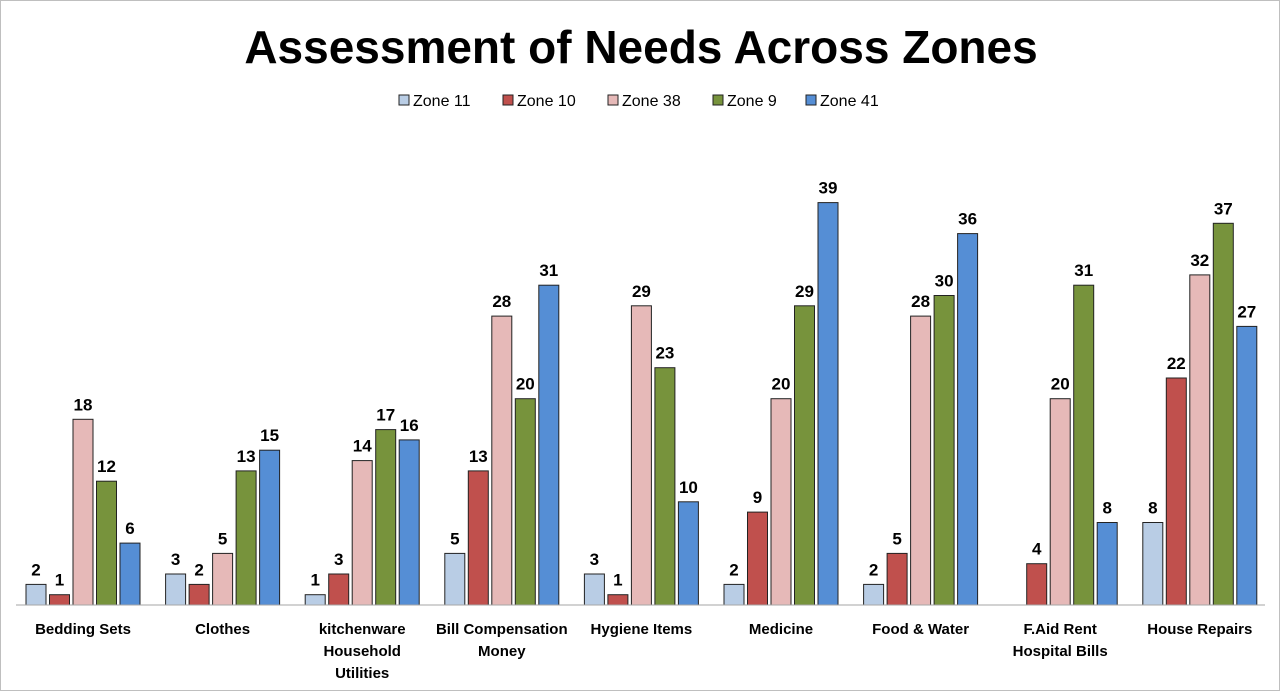  What do you see at coordinates (502, 640) in the screenshot?
I see `category-label: Bill Compensation Money` at bounding box center [502, 640].